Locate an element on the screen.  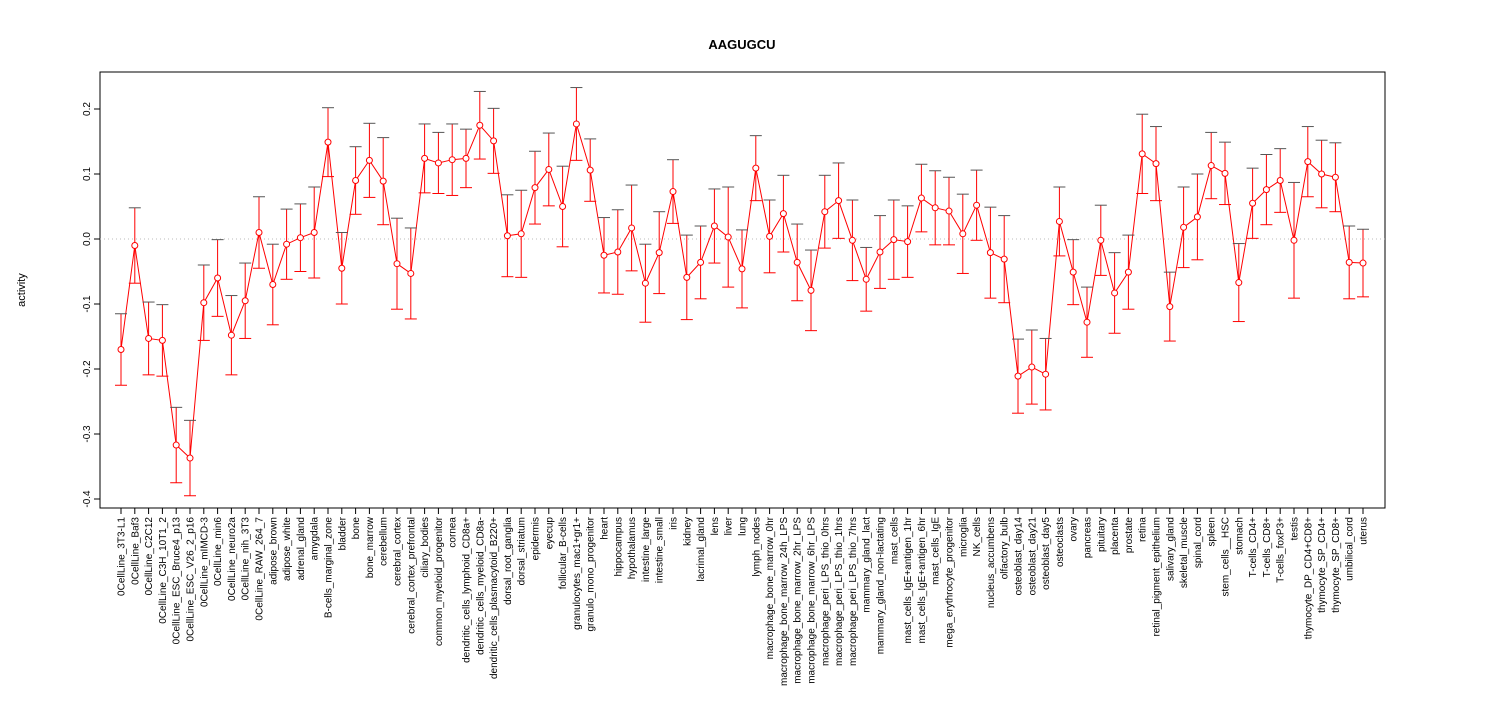
x-tick-label: dendritic_cells_lymphoid_CD8a+ is located at coordinates (467, 590).